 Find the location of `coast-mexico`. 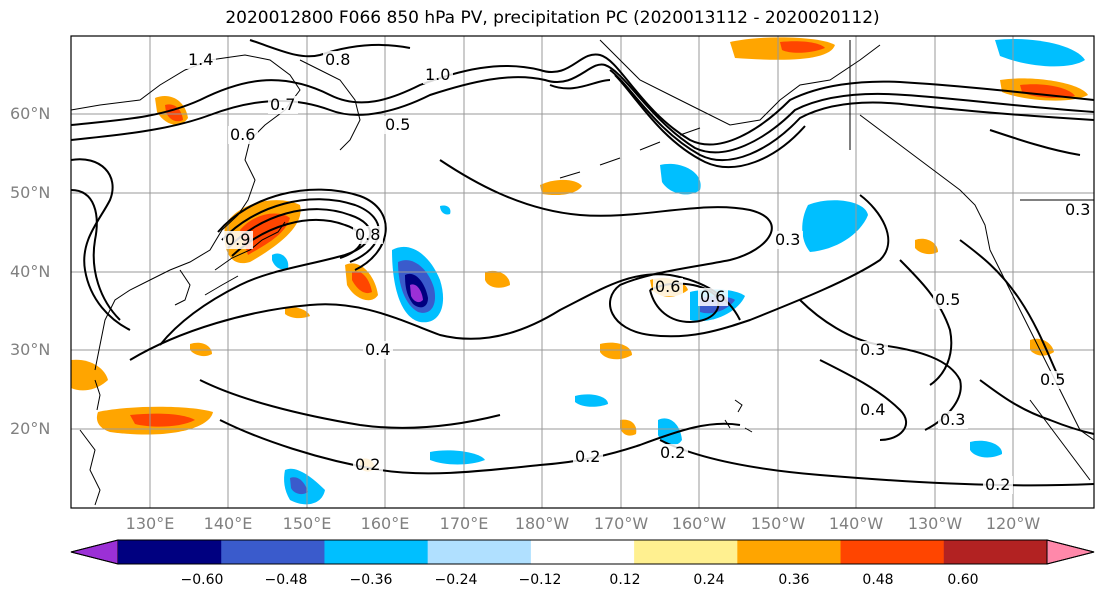

coast-mexico is located at coordinates (1060, 440).